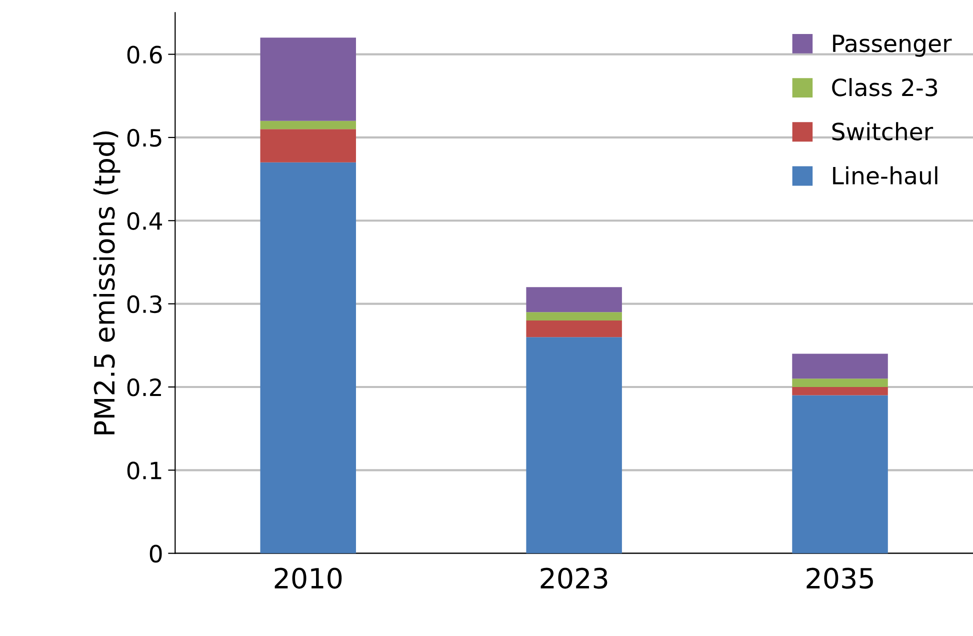  I want to click on legend-label: Switcher, so click(883, 131).